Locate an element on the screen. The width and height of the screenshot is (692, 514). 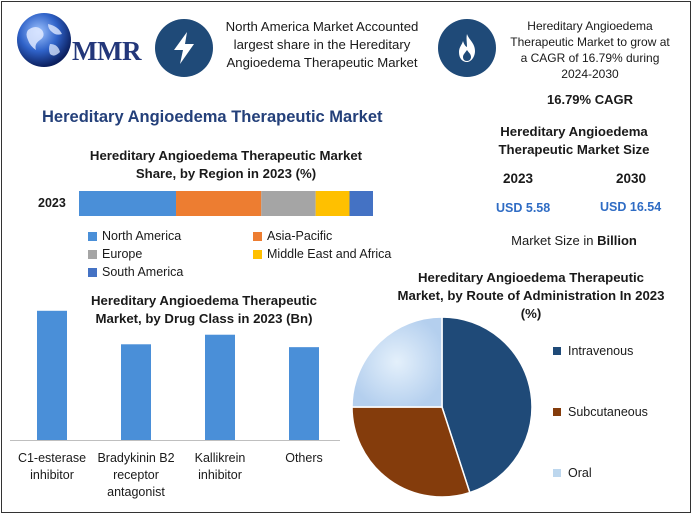
drug-category-label-others: Others is located at coordinates (304, 458).